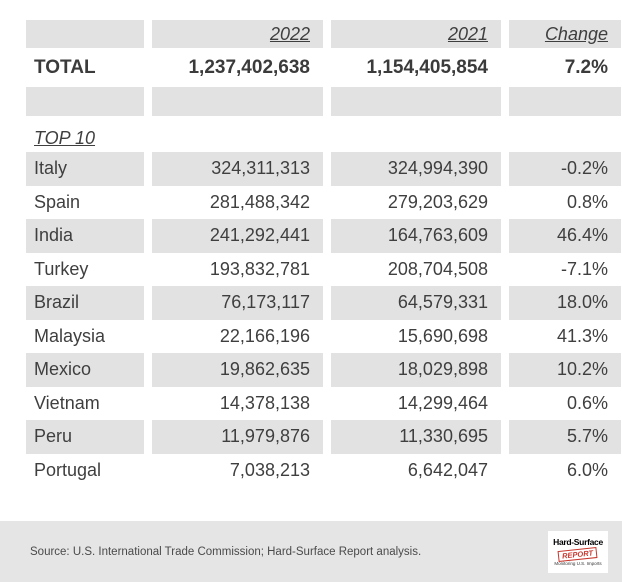 The width and height of the screenshot is (622, 582). What do you see at coordinates (442, 335) in the screenshot?
I see `value-2021: 15,690,698` at bounding box center [442, 335].